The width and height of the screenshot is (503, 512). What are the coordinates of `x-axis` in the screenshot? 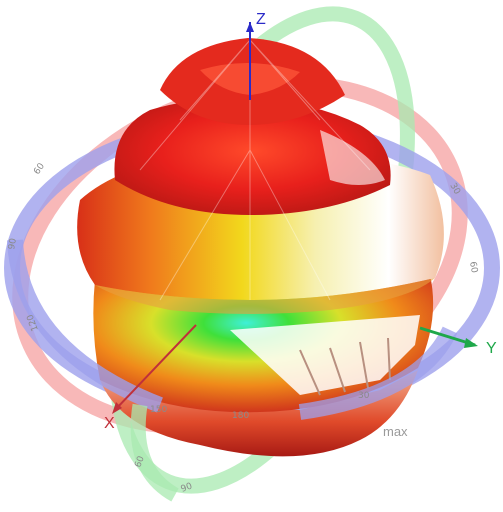 It's located at (155, 367).